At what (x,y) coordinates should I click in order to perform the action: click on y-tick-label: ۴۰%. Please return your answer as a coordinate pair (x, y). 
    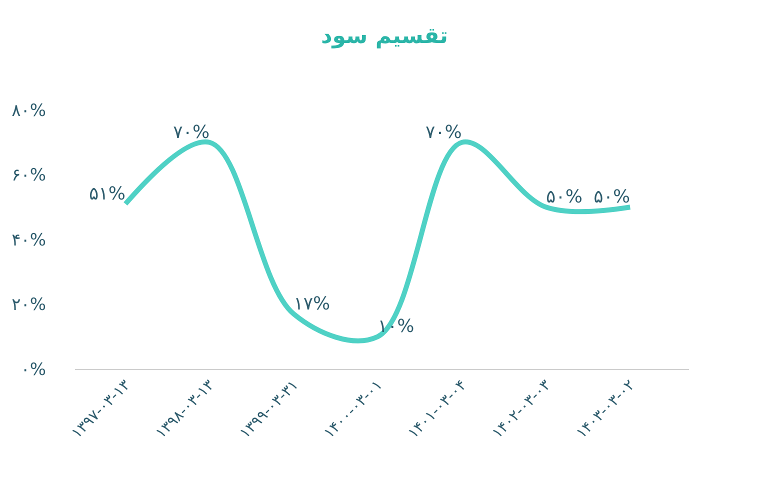
    Looking at the image, I should click on (29, 240).